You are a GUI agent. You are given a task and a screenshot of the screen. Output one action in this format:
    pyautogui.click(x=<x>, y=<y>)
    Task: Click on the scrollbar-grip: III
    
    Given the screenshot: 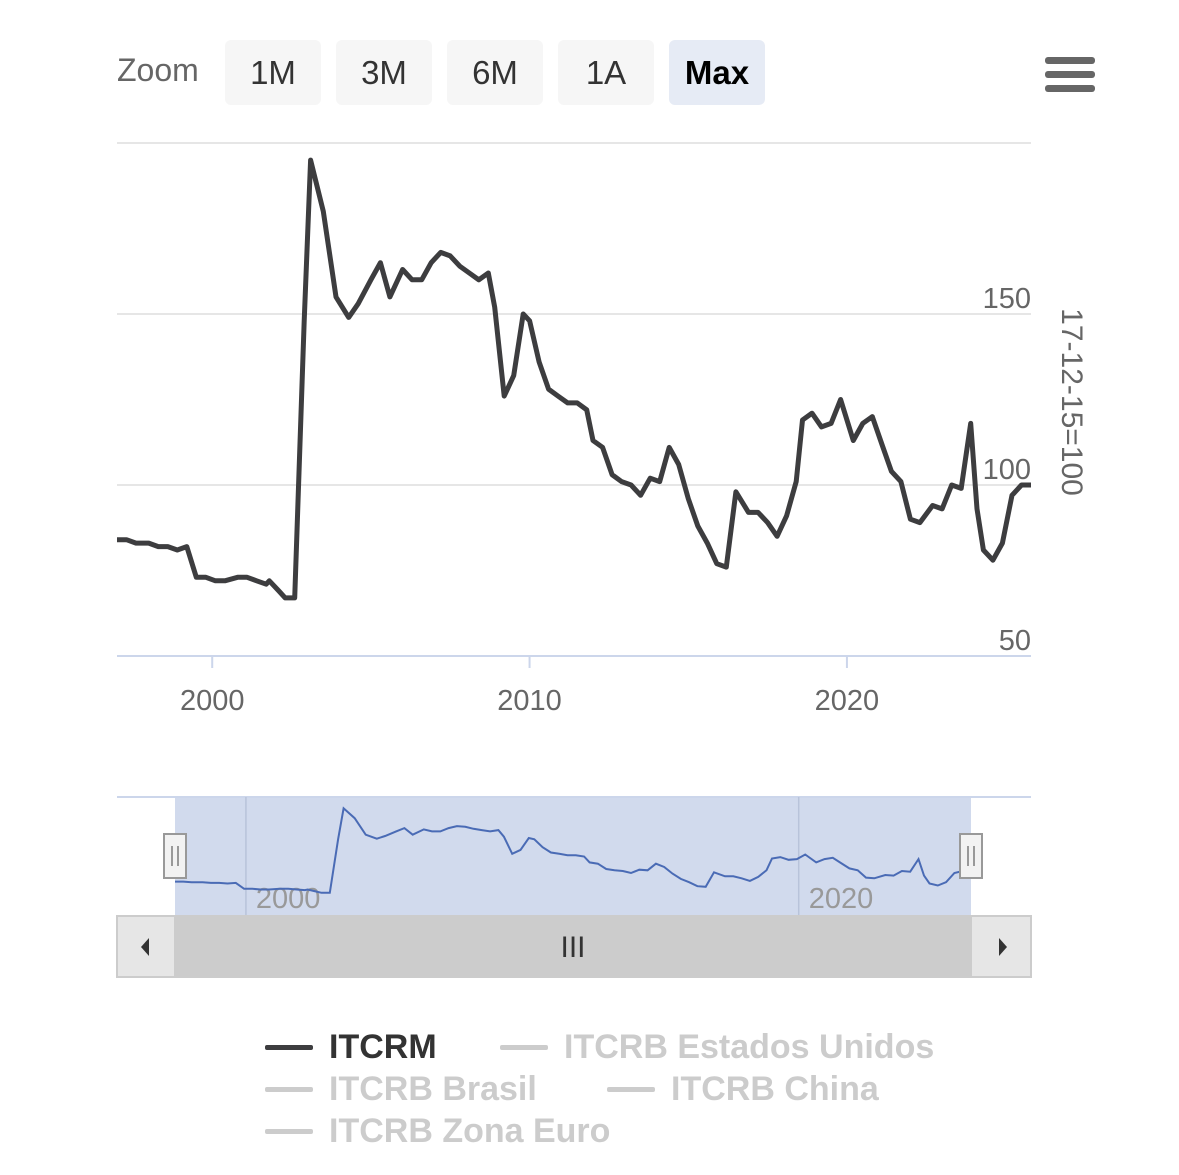 What is the action you would take?
    pyautogui.click(x=572, y=947)
    